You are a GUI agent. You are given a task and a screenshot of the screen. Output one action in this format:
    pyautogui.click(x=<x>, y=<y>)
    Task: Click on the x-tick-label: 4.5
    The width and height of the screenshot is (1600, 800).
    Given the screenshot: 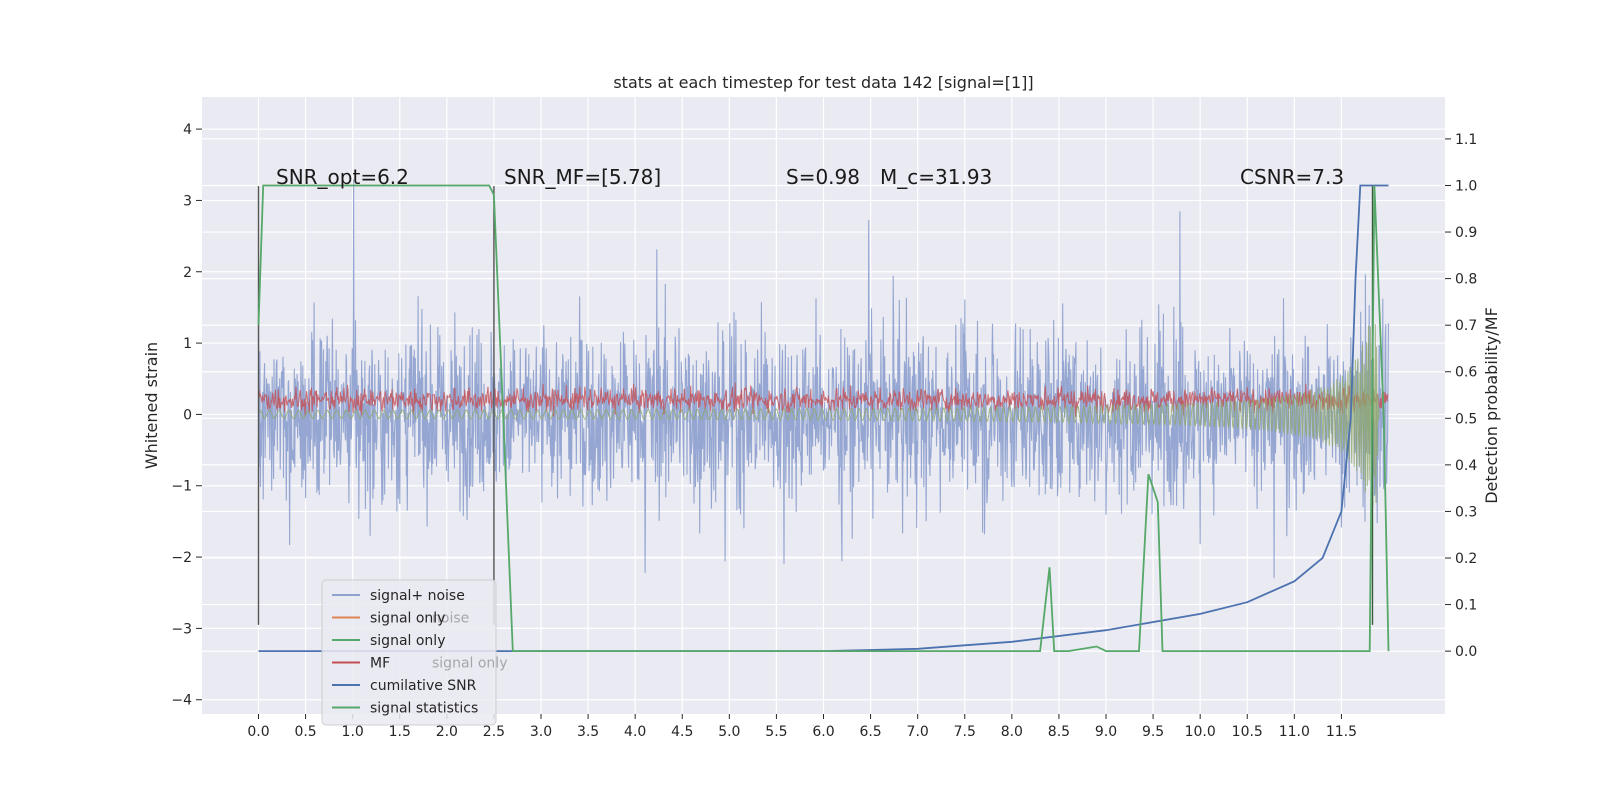 What is the action you would take?
    pyautogui.click(x=682, y=732)
    